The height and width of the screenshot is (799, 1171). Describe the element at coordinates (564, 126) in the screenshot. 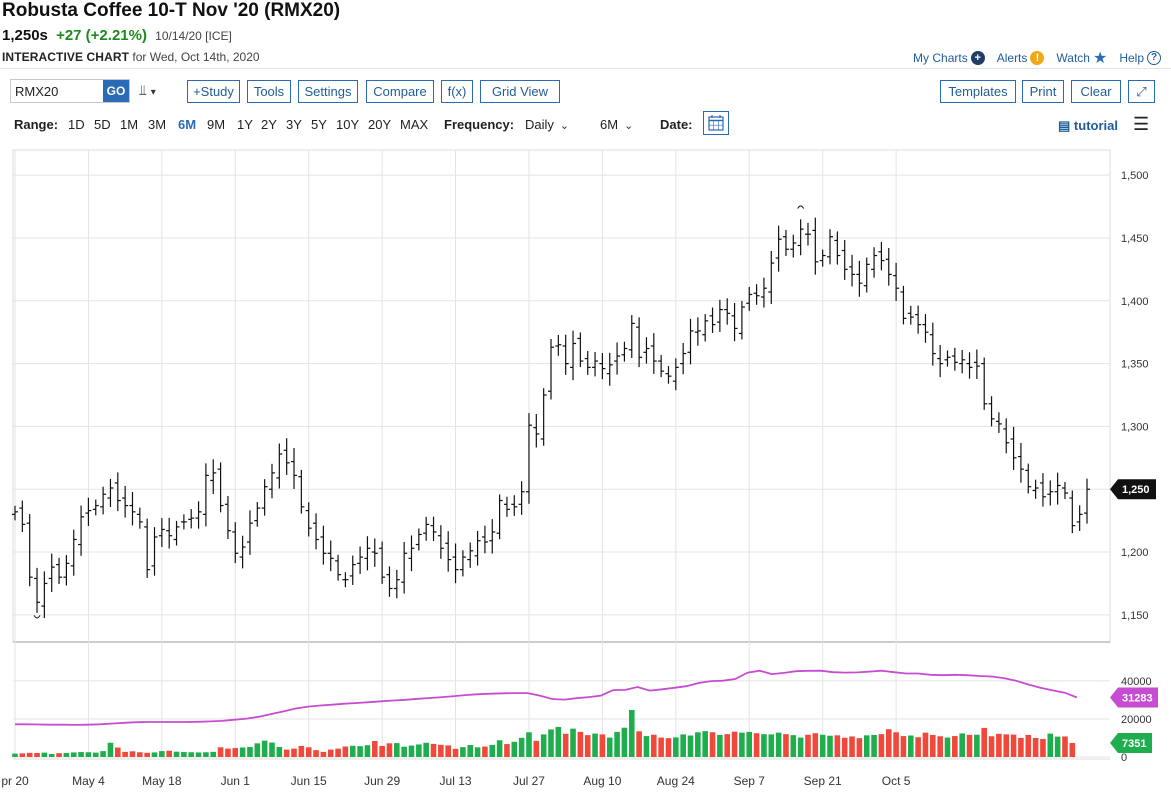

I see `chevron-down-icon: ⌄` at that location.